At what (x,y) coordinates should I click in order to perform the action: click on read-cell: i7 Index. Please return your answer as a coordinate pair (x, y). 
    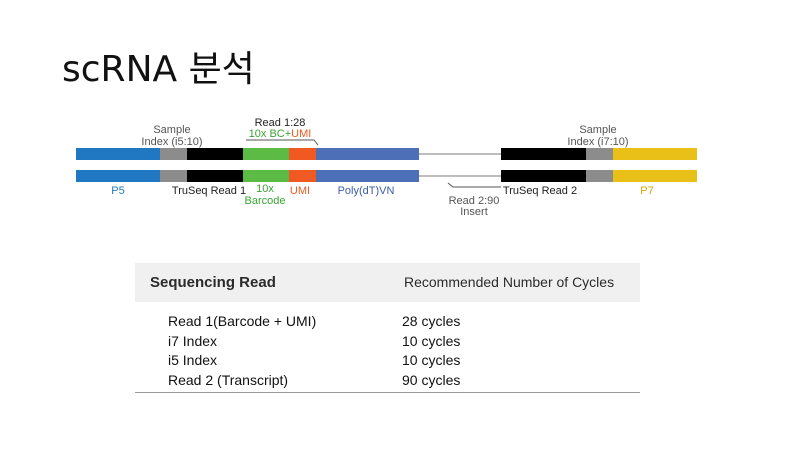
    Looking at the image, I should click on (193, 340).